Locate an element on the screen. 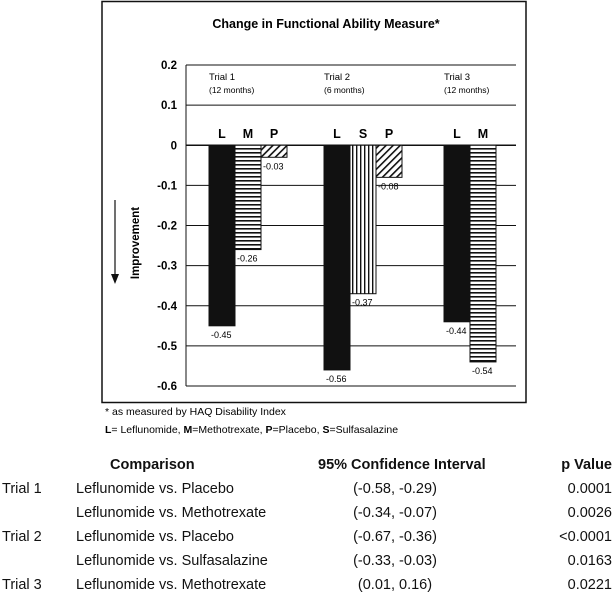 This screenshot has height=597, width=616. bar-trial-1-p is located at coordinates (274, 151).